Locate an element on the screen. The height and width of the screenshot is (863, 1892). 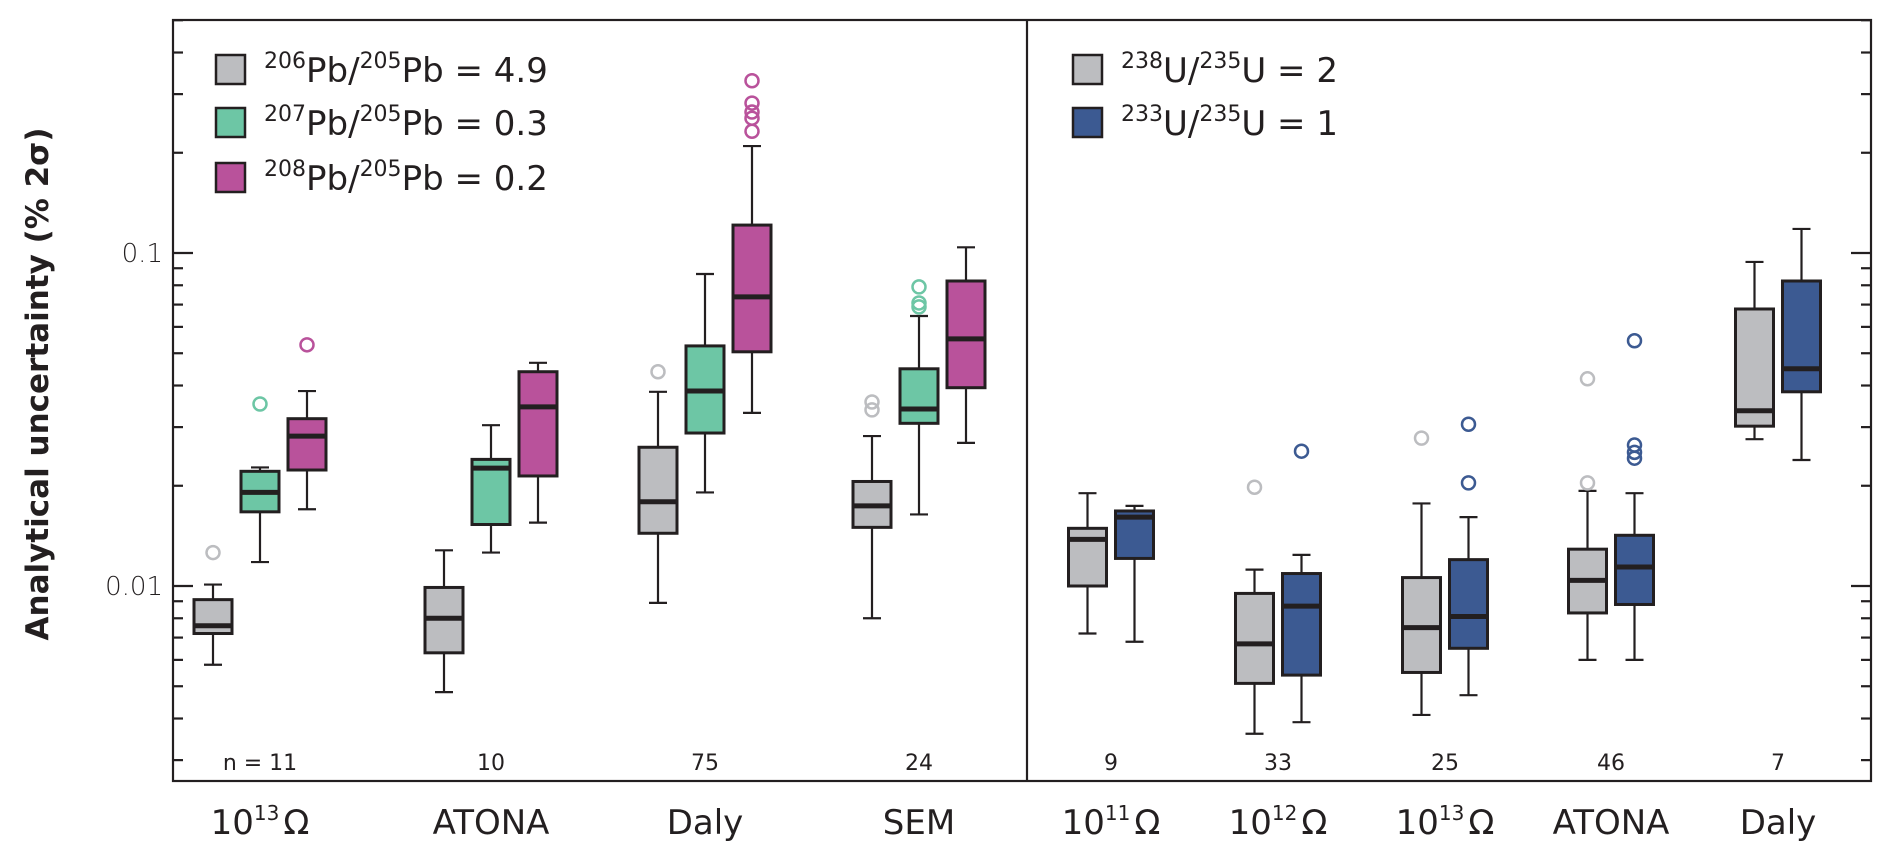
legend-ratio: 4.9 is located at coordinates (521, 71).